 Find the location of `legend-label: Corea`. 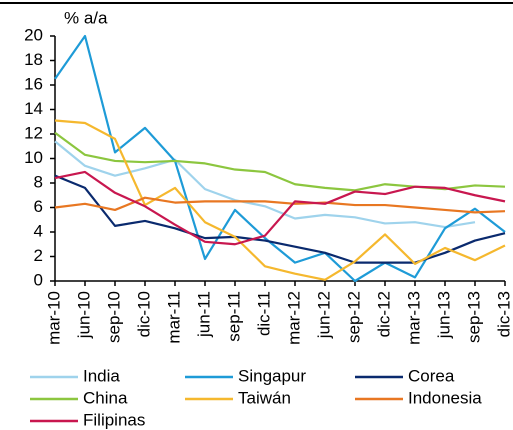

legend-label: Corea is located at coordinates (431, 375).